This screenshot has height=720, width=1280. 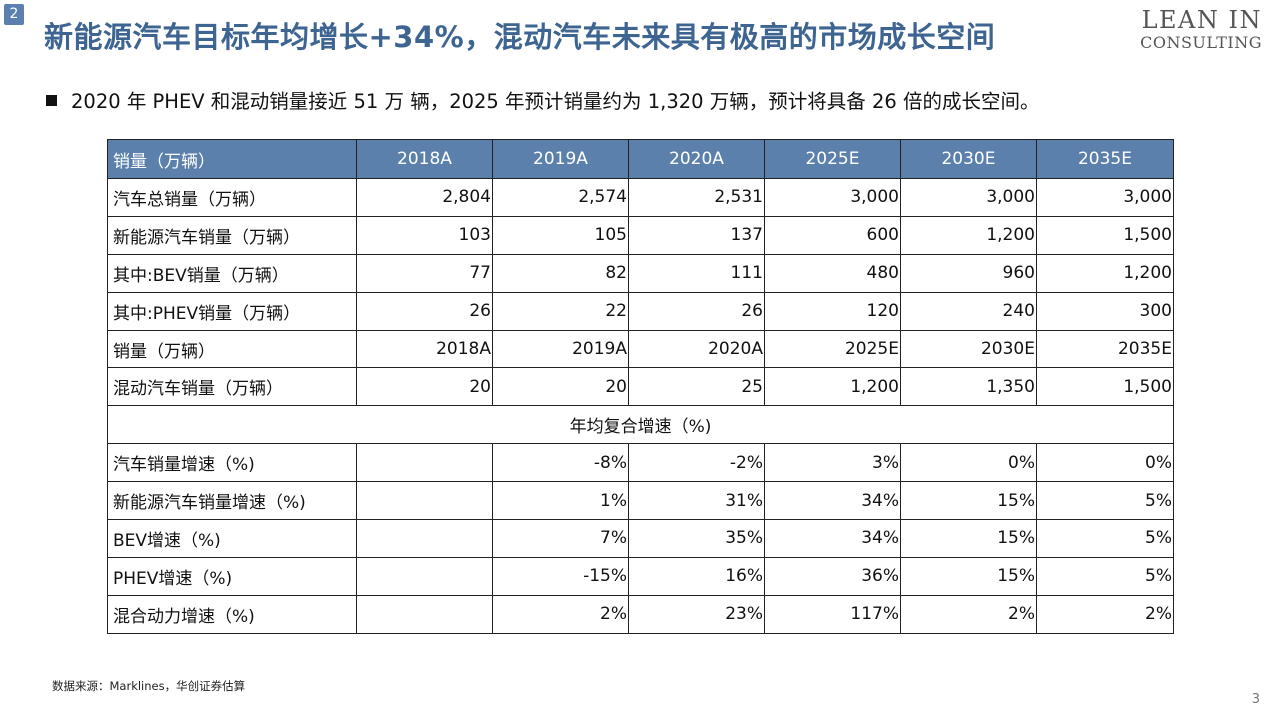 I want to click on table-cell: 111, so click(x=696, y=273).